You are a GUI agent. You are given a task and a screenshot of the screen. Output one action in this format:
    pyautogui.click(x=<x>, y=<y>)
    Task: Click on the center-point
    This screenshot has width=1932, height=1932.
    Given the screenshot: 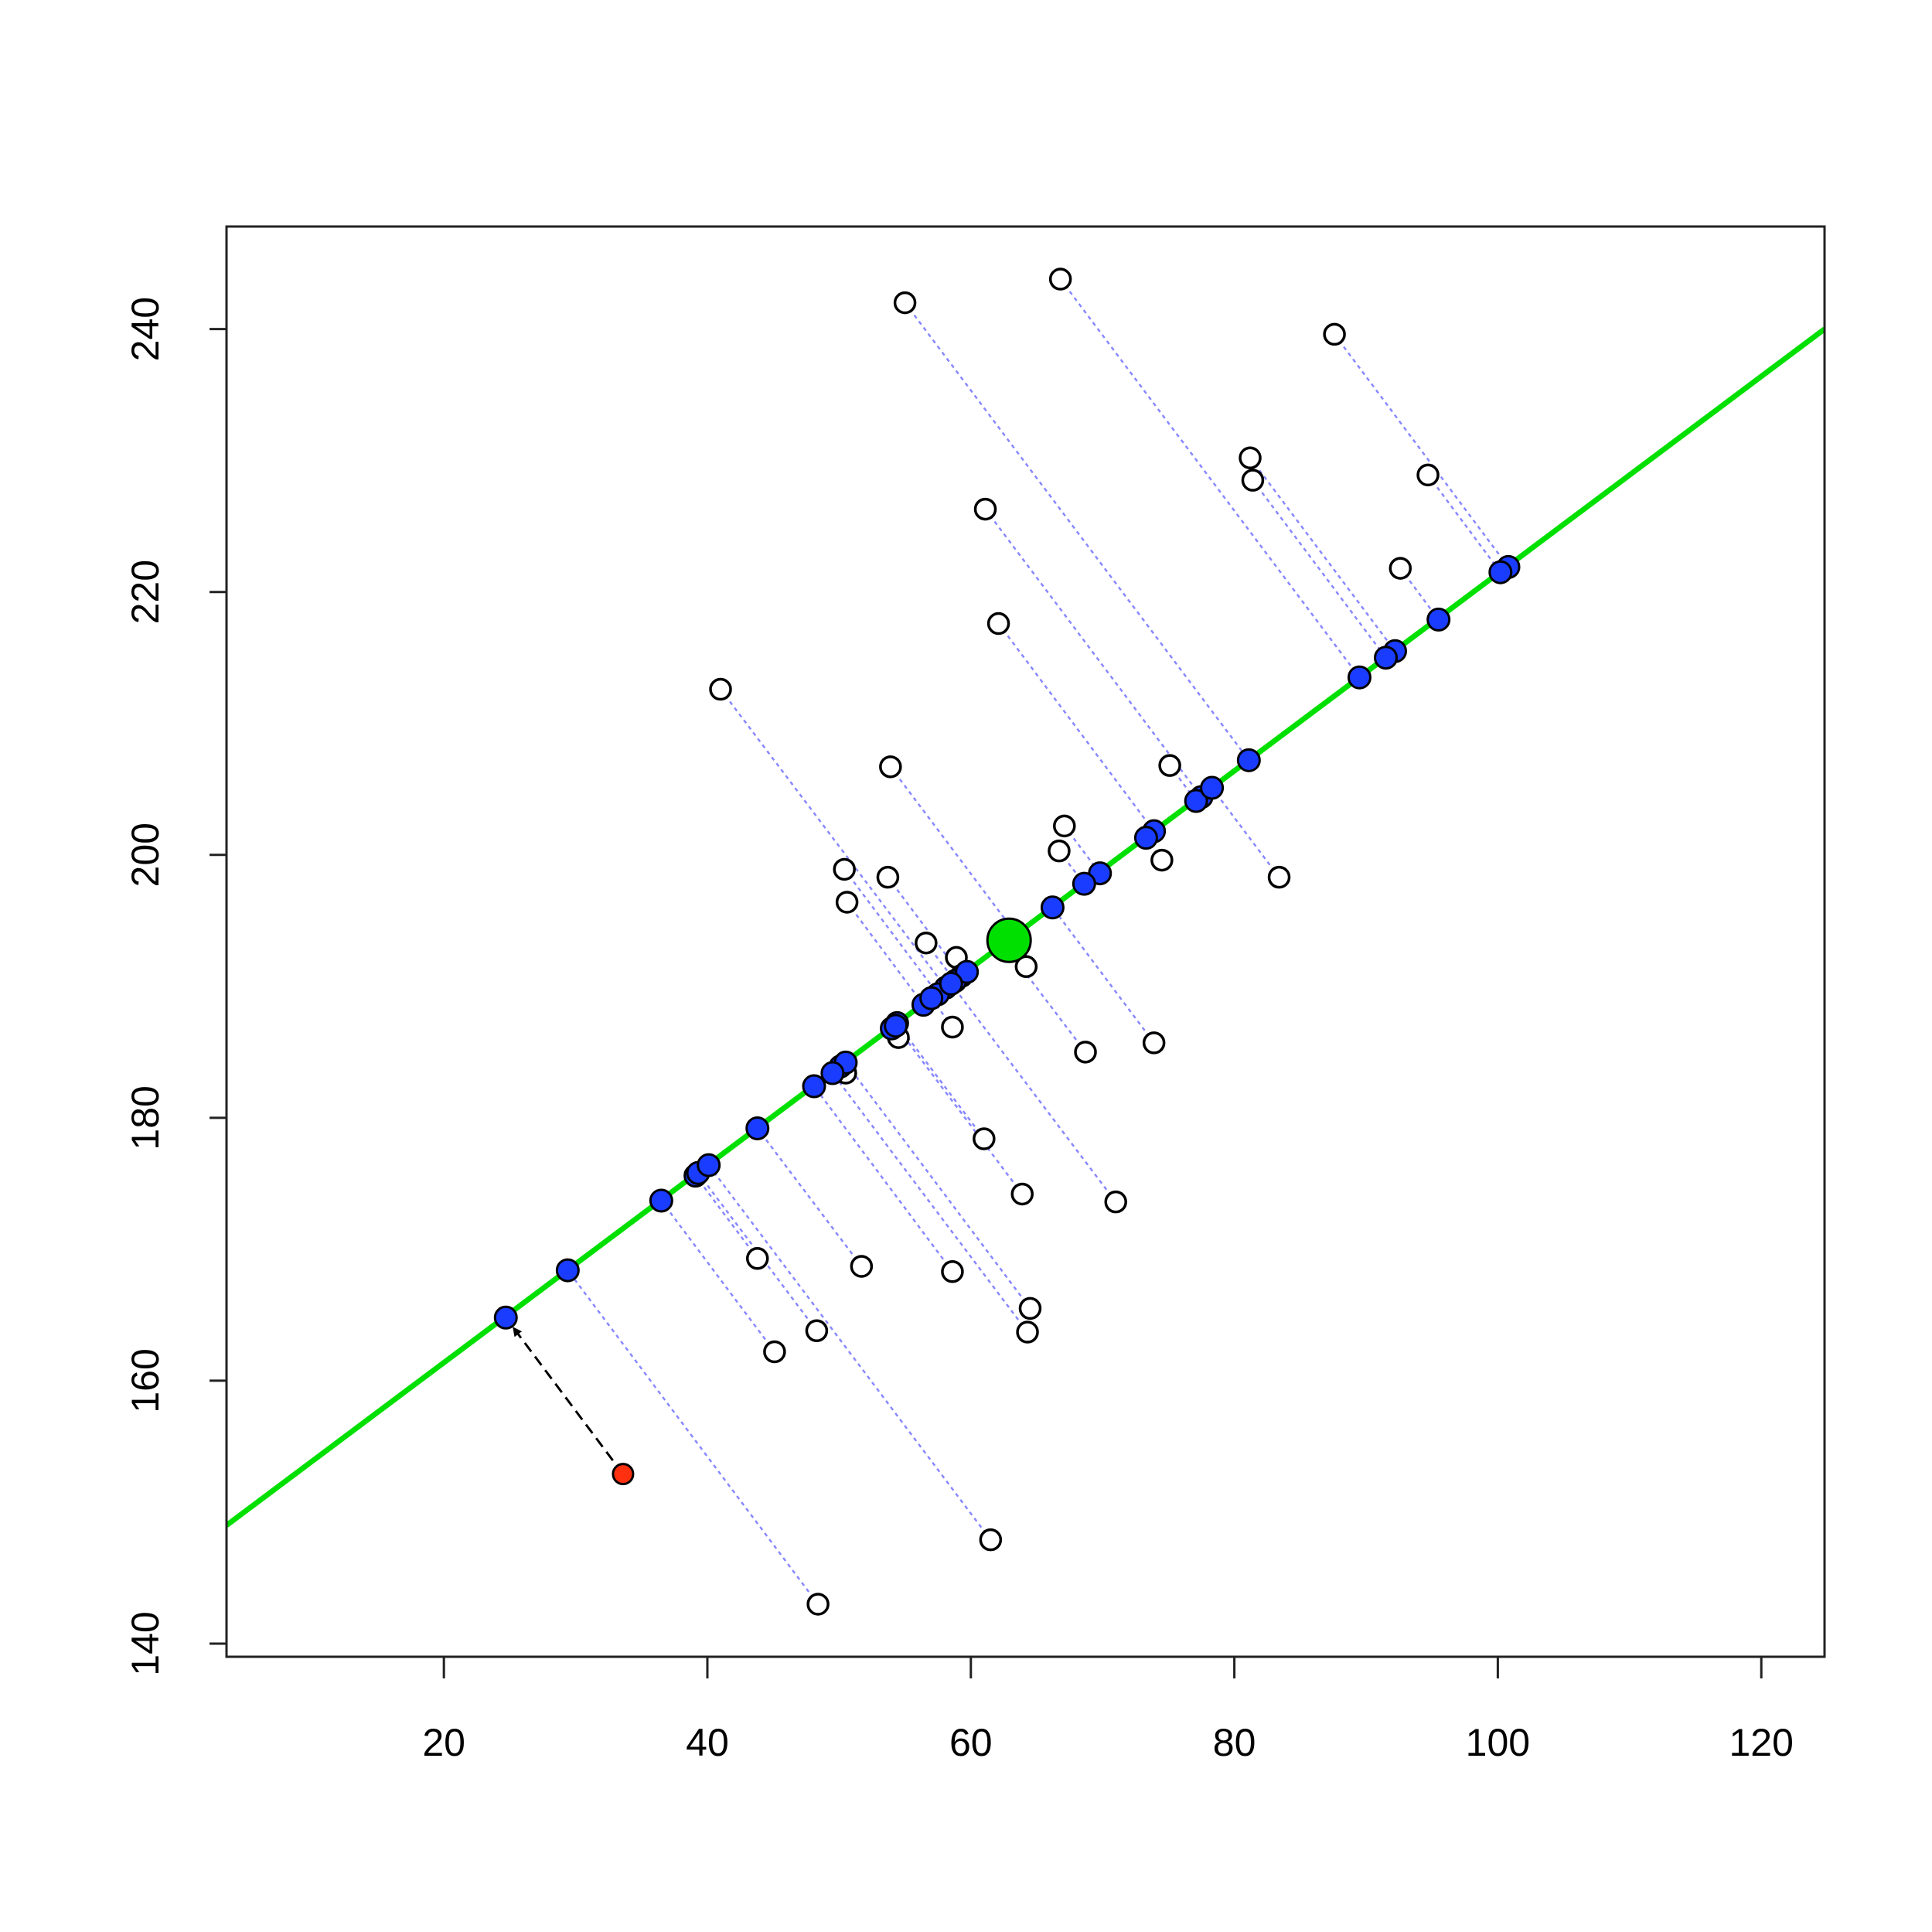 What is the action you would take?
    pyautogui.click(x=1009, y=940)
    